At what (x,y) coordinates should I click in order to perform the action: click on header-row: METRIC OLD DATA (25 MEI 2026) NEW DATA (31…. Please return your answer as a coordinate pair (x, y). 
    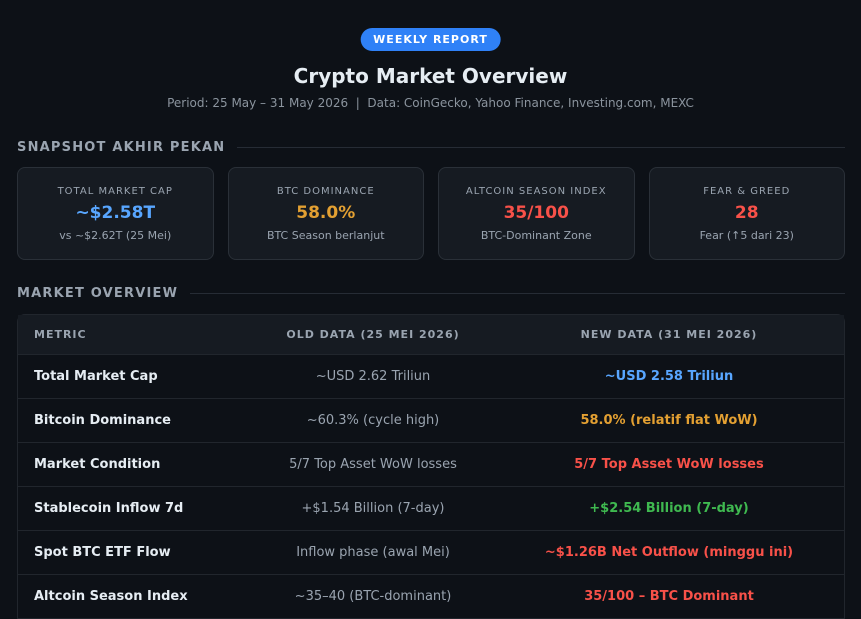
    Looking at the image, I should click on (431, 334).